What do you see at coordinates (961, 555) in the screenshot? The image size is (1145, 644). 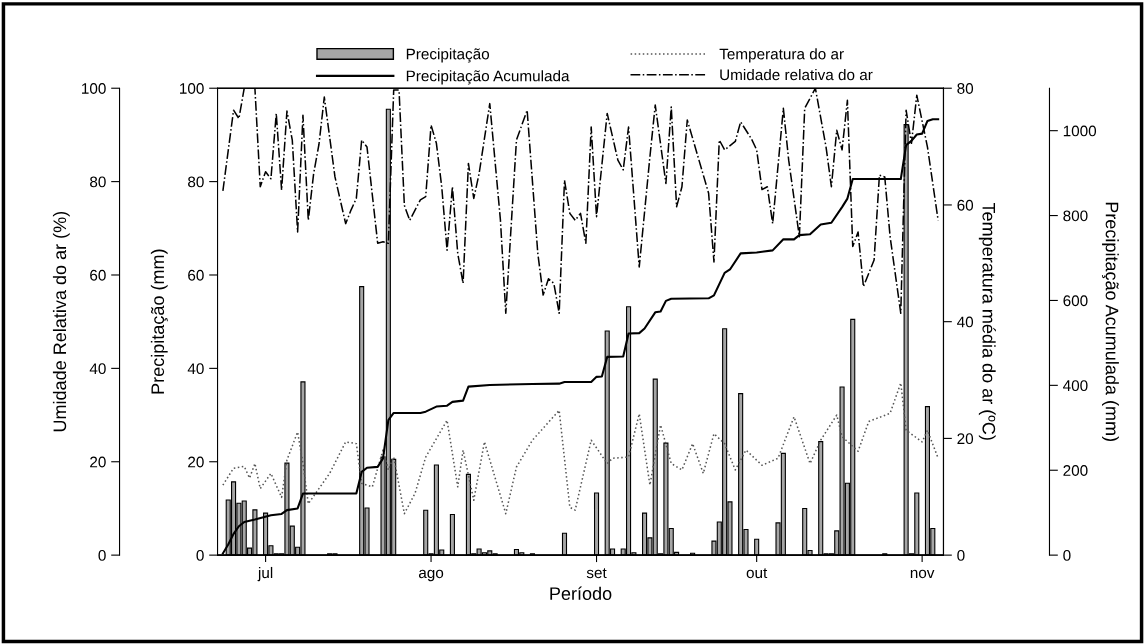 I see `y2-tick-label: 0` at bounding box center [961, 555].